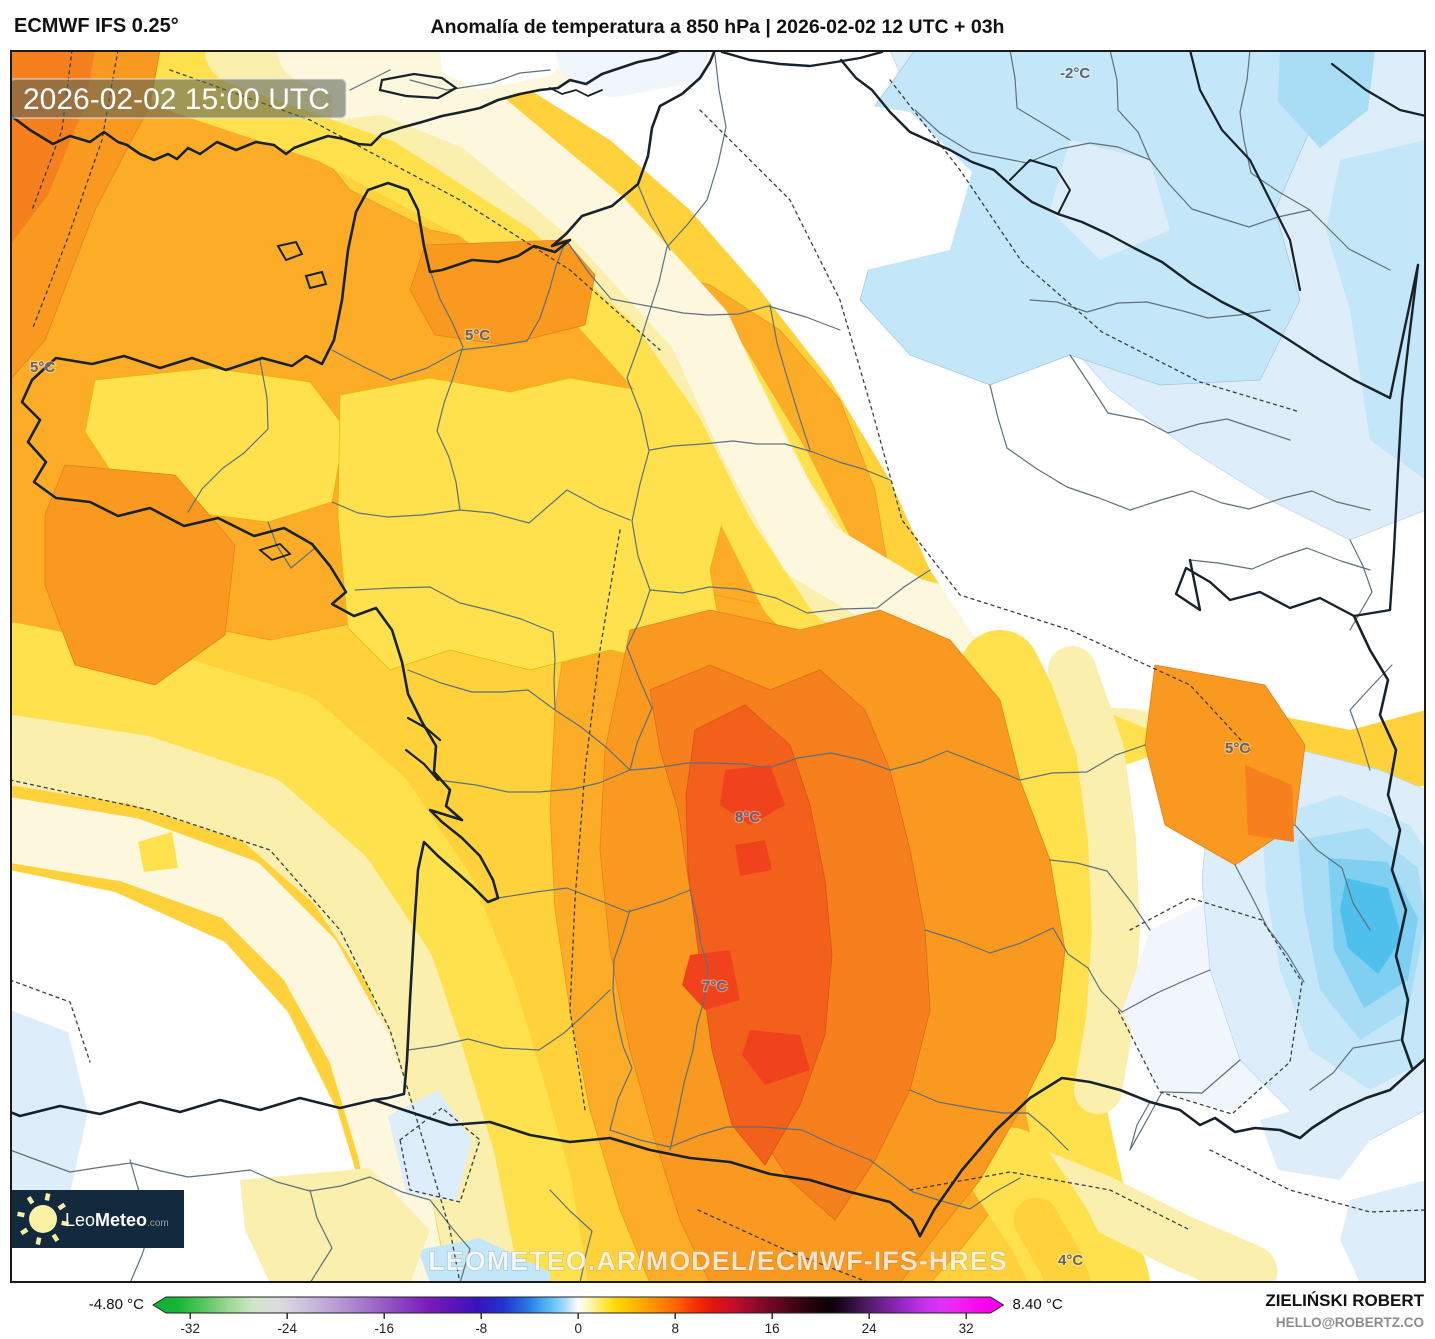  Describe the element at coordinates (747, 817) in the screenshot. I see `svg-text: 8°C` at that location.